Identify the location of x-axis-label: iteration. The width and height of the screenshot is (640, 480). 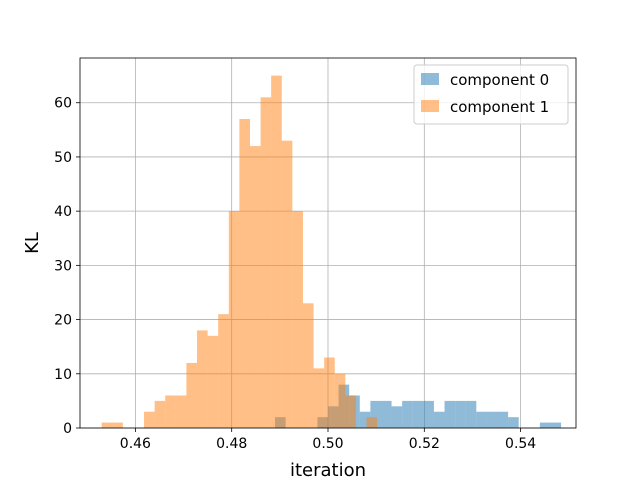
(328, 470).